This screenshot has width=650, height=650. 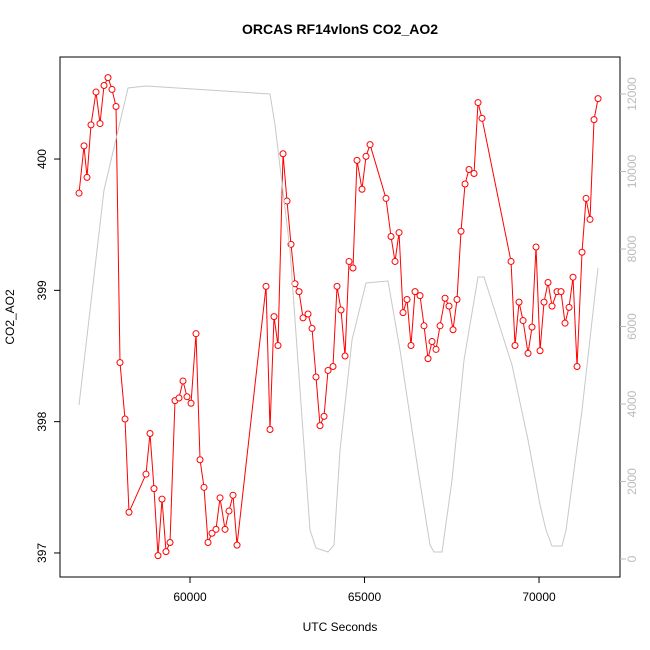 What do you see at coordinates (632, 481) in the screenshot?
I see `y2-tick-label: 2000` at bounding box center [632, 481].